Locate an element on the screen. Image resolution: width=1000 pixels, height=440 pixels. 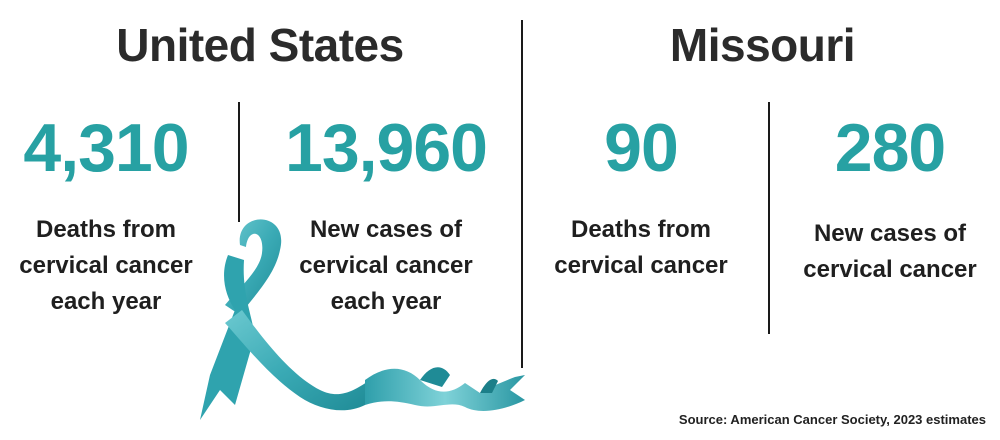
us-cases-label-line: each year is located at coordinates (386, 301).